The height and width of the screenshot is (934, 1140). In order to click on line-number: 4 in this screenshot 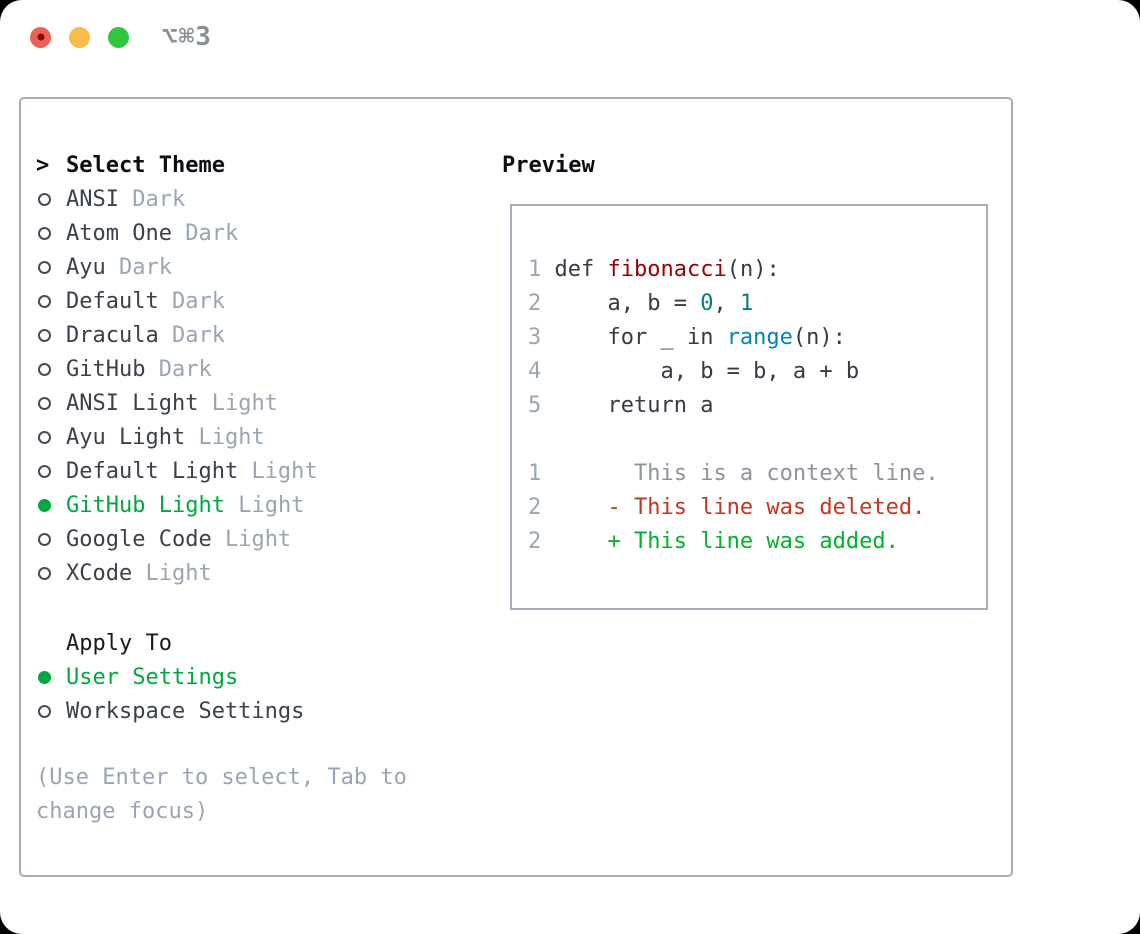, I will do `click(535, 371)`.